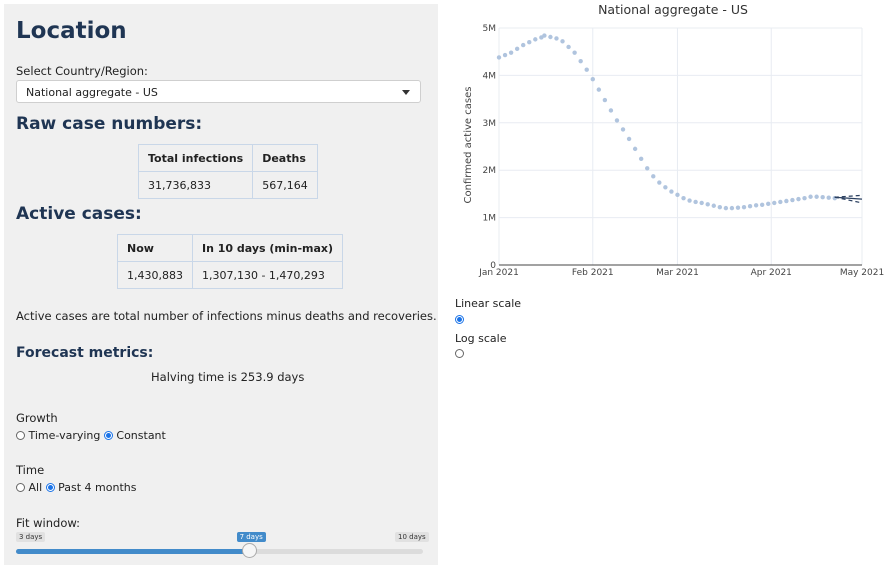 The width and height of the screenshot is (893, 565). I want to click on linear-scale-label: Linear scale, so click(488, 303).